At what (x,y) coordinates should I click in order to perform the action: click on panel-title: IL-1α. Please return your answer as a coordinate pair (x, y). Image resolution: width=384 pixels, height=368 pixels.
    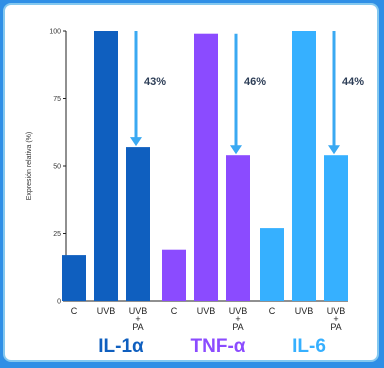
    Looking at the image, I should click on (121, 346).